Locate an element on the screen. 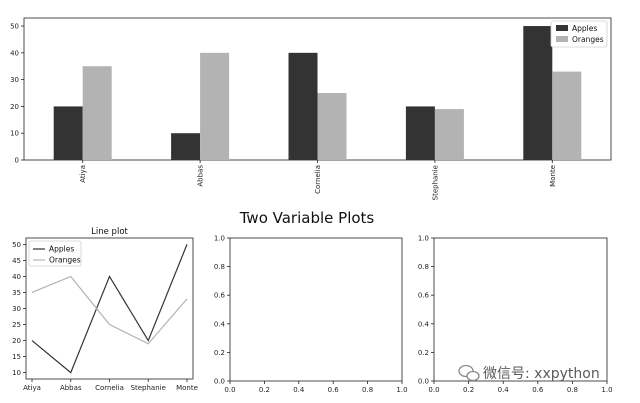  y-tick-label: 25 is located at coordinates (16, 325).